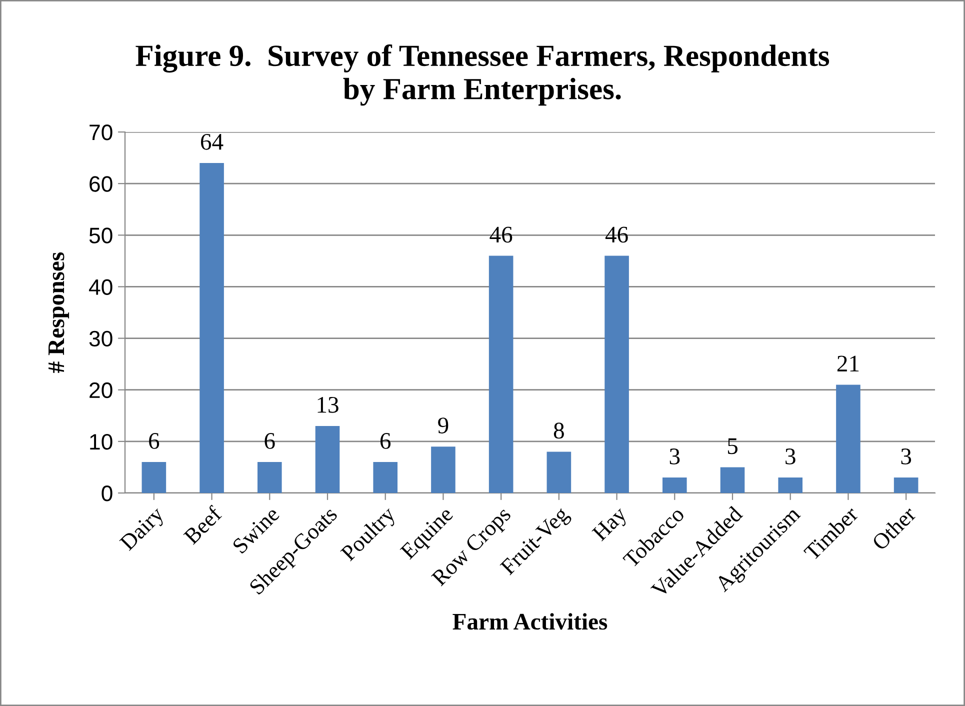 This screenshot has height=706, width=965. What do you see at coordinates (328, 404) in the screenshot?
I see `data-label: 13` at bounding box center [328, 404].